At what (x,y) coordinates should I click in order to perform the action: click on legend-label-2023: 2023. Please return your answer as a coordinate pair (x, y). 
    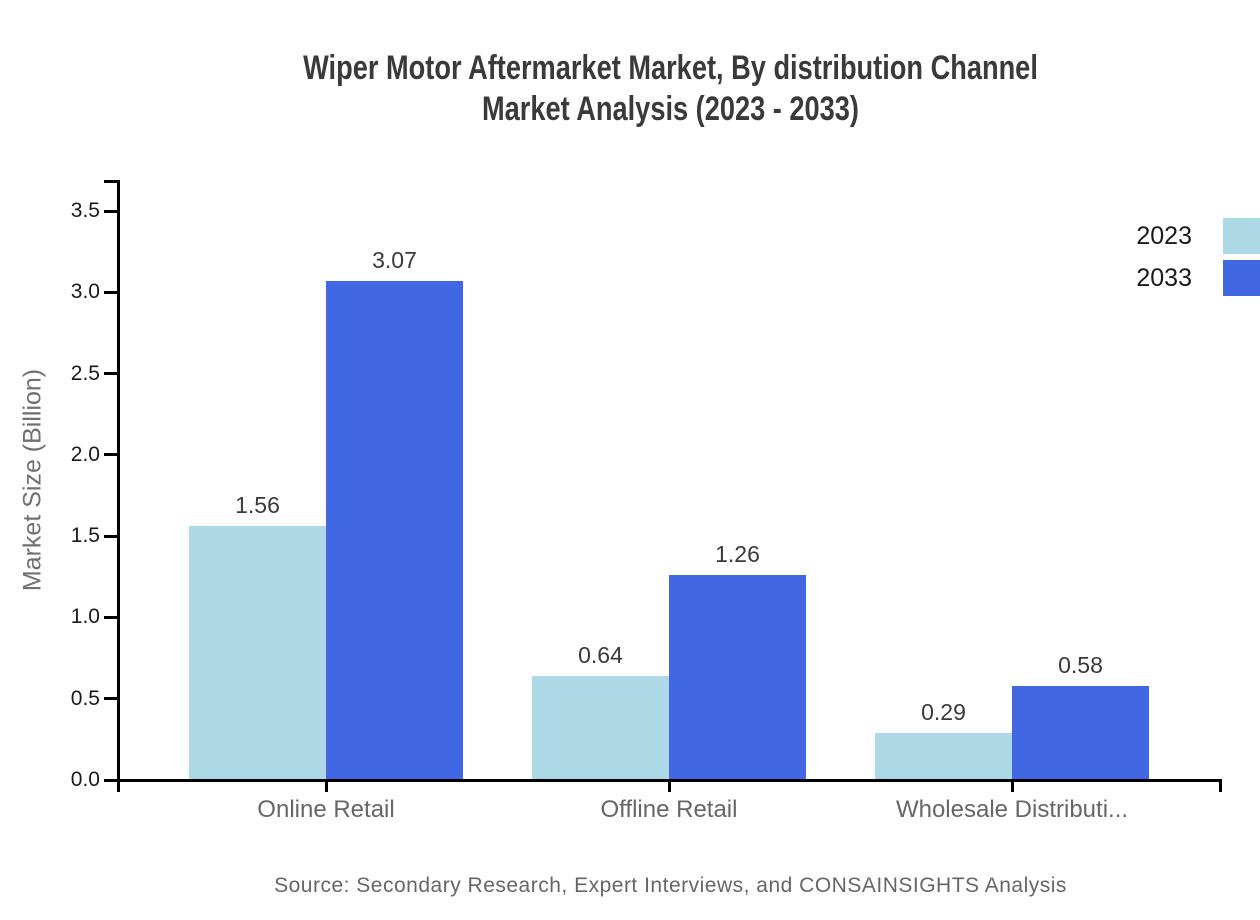
    Looking at the image, I should click on (1164, 236).